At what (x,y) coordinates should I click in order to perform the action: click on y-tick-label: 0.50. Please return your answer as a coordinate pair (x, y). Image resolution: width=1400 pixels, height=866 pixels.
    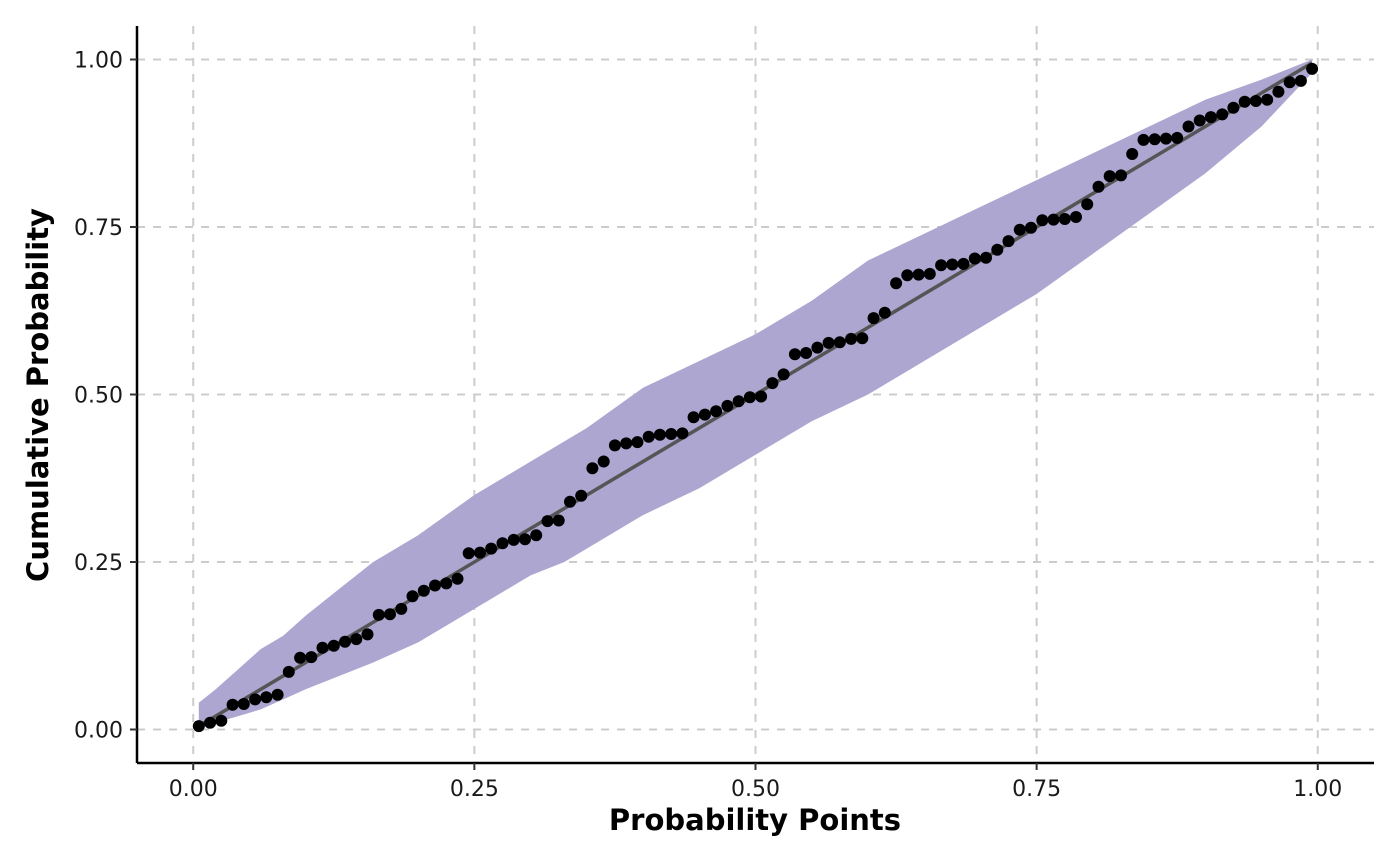
    Looking at the image, I should click on (98, 396).